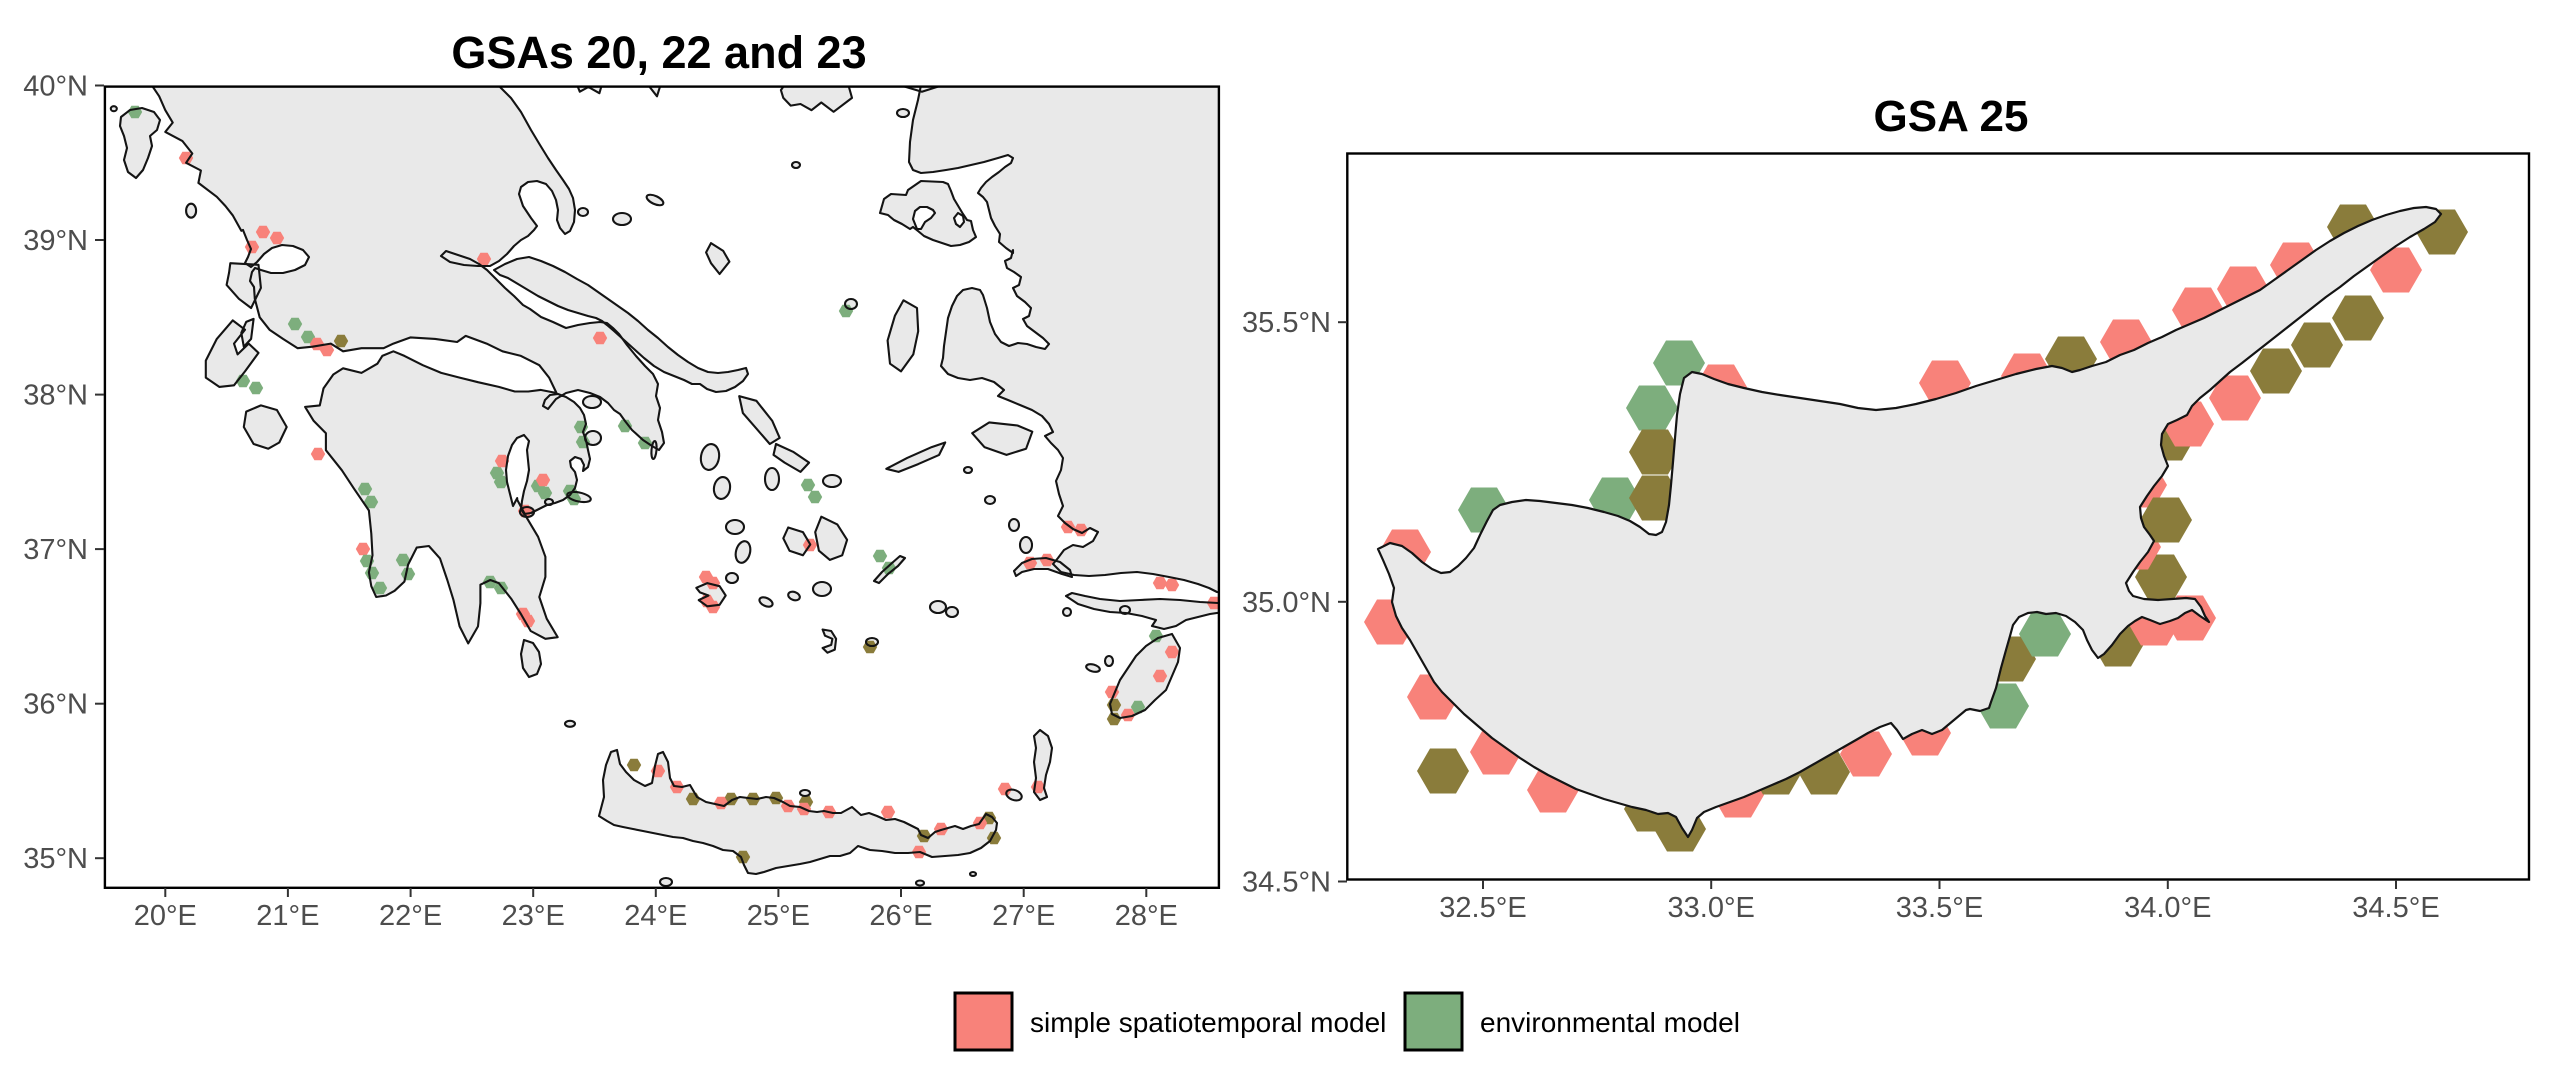 The height and width of the screenshot is (1079, 2560). Describe the element at coordinates (533, 916) in the screenshot. I see `svg-text: 23°E` at that location.